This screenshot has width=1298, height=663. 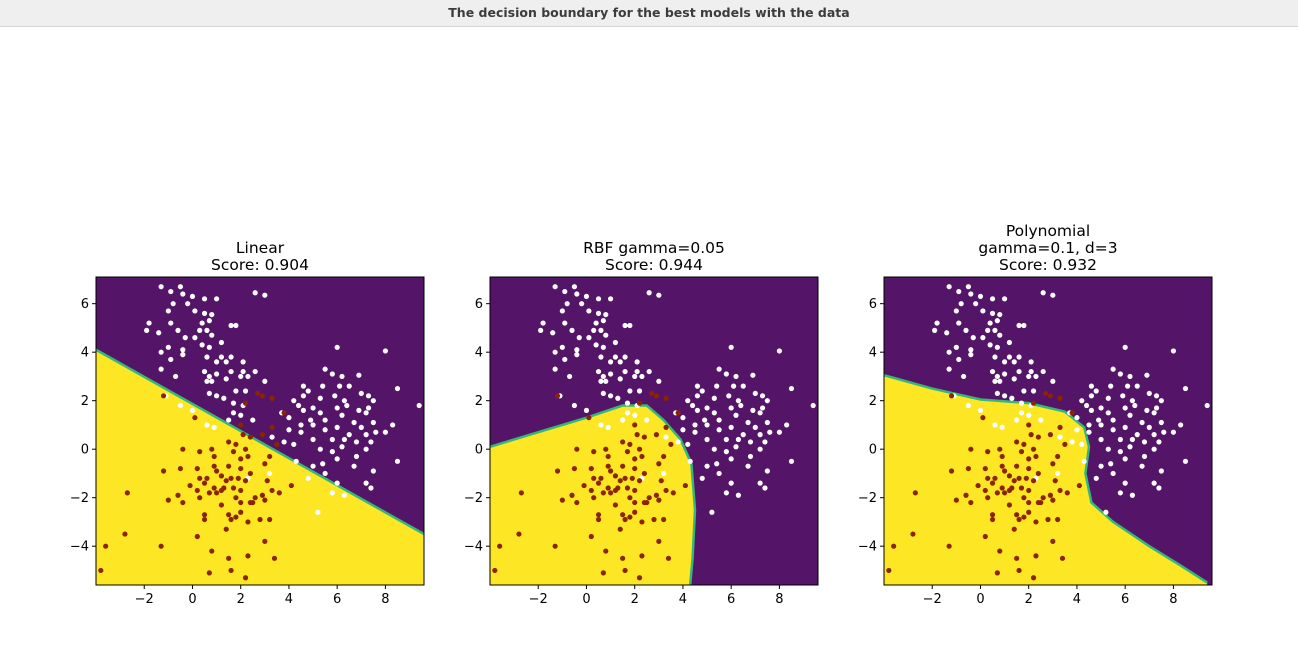 I want to click on region-class-b, so click(x=592, y=495).